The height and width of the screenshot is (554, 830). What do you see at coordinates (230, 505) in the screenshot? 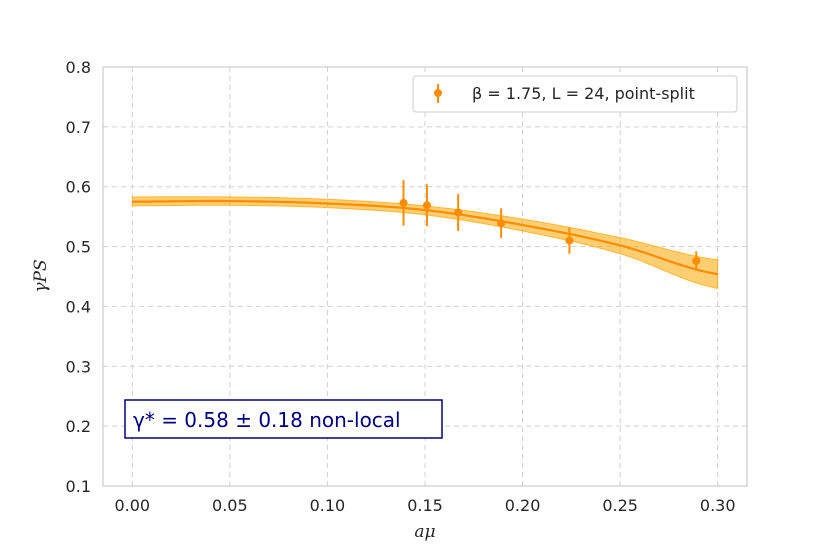
I see `x-tick-label: 0.05` at bounding box center [230, 505].